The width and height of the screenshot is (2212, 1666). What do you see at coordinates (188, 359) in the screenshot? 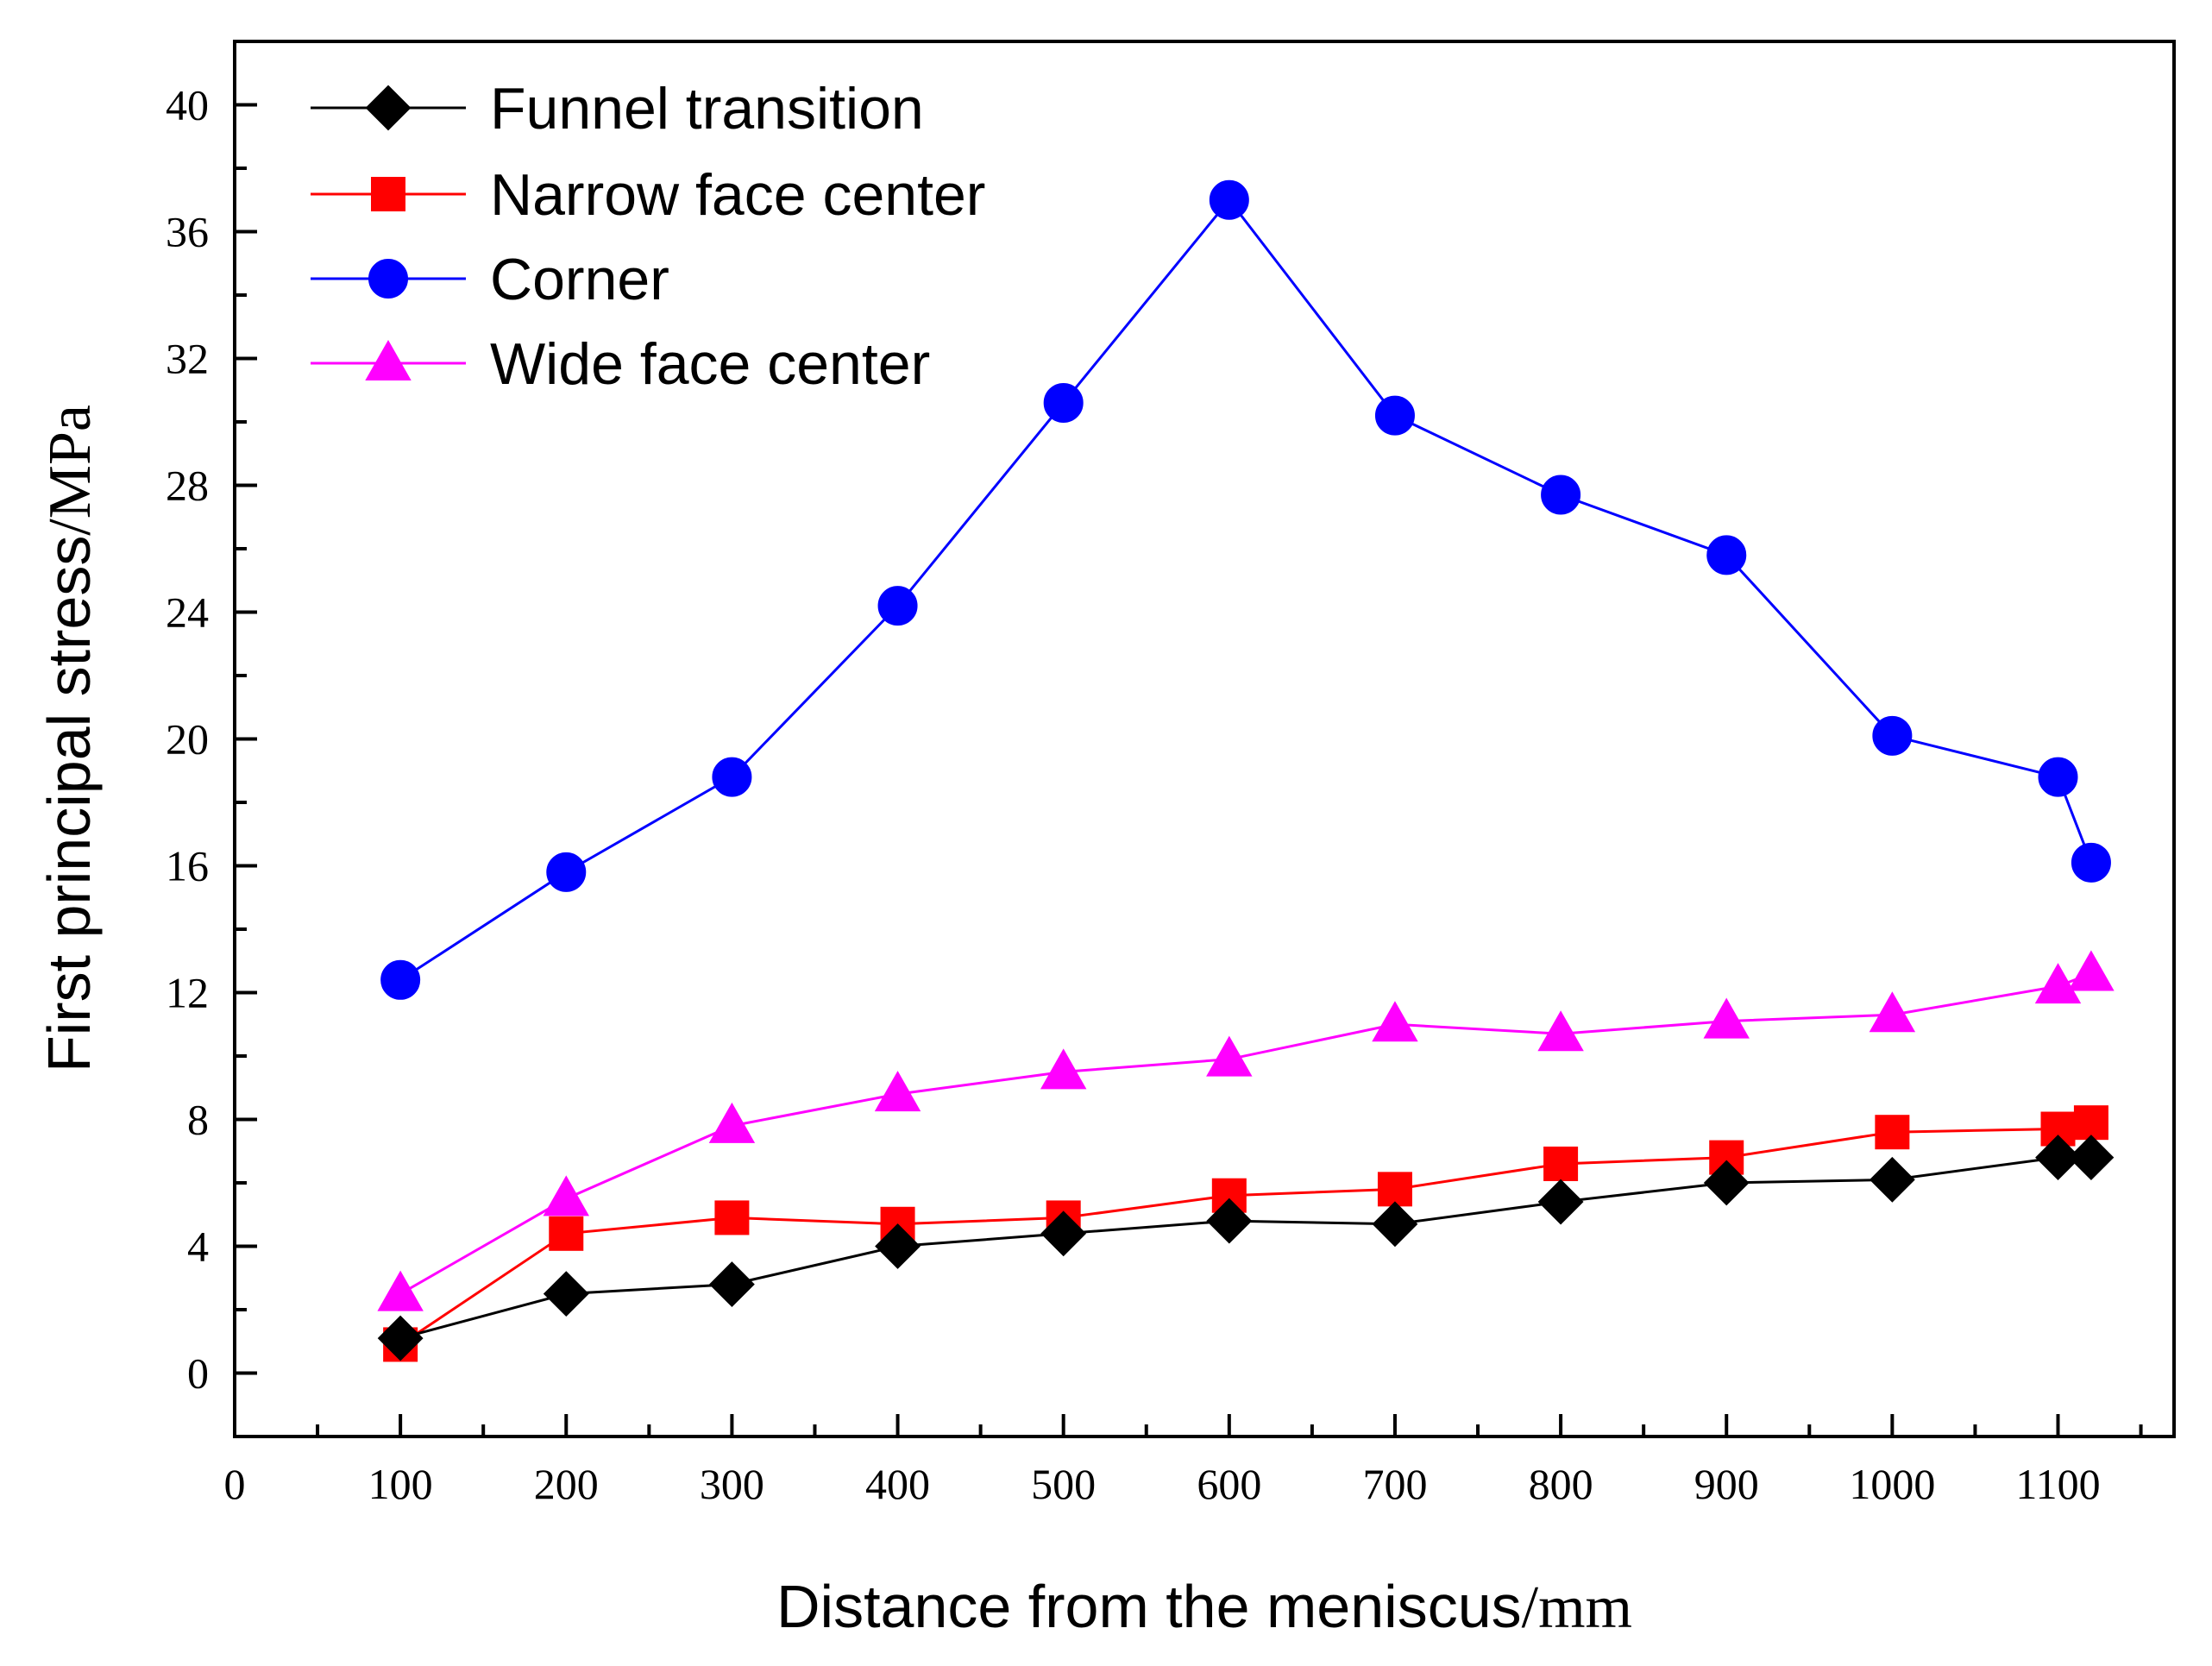
I see `y-tick-label: 32` at bounding box center [188, 359].